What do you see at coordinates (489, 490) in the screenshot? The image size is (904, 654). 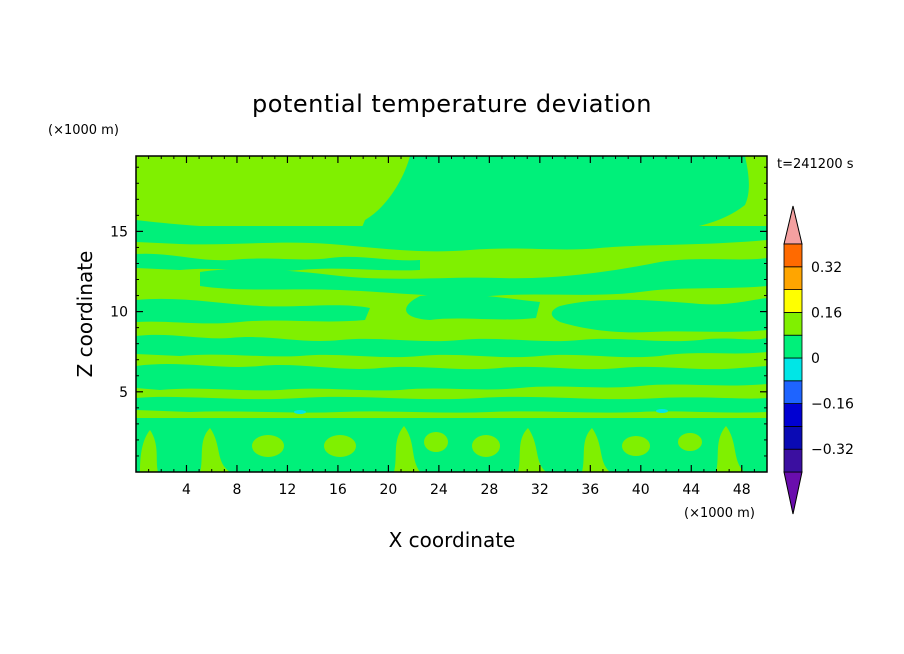 I see `x-tick-label: 28` at bounding box center [489, 490].